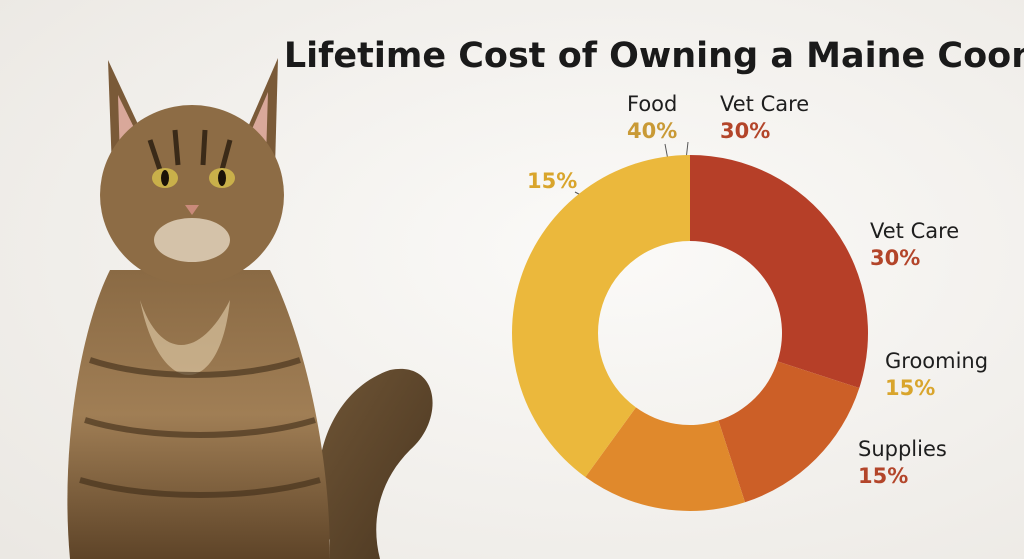  What do you see at coordinates (652, 131) in the screenshot?
I see `slice-value-label: 40%` at bounding box center [652, 131].